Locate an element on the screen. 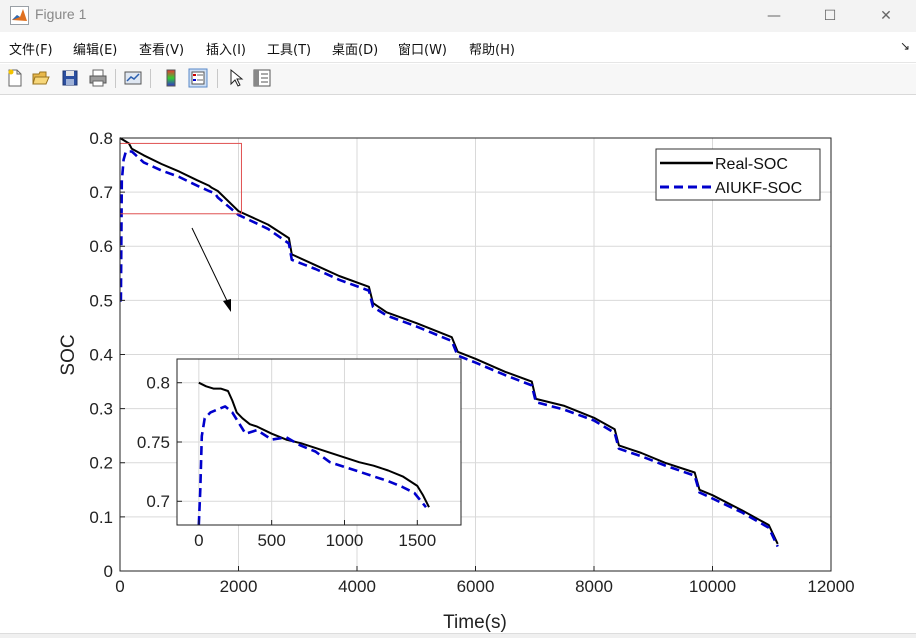 Image resolution: width=916 pixels, height=638 pixels. matlab-logo-icon is located at coordinates (19, 15).